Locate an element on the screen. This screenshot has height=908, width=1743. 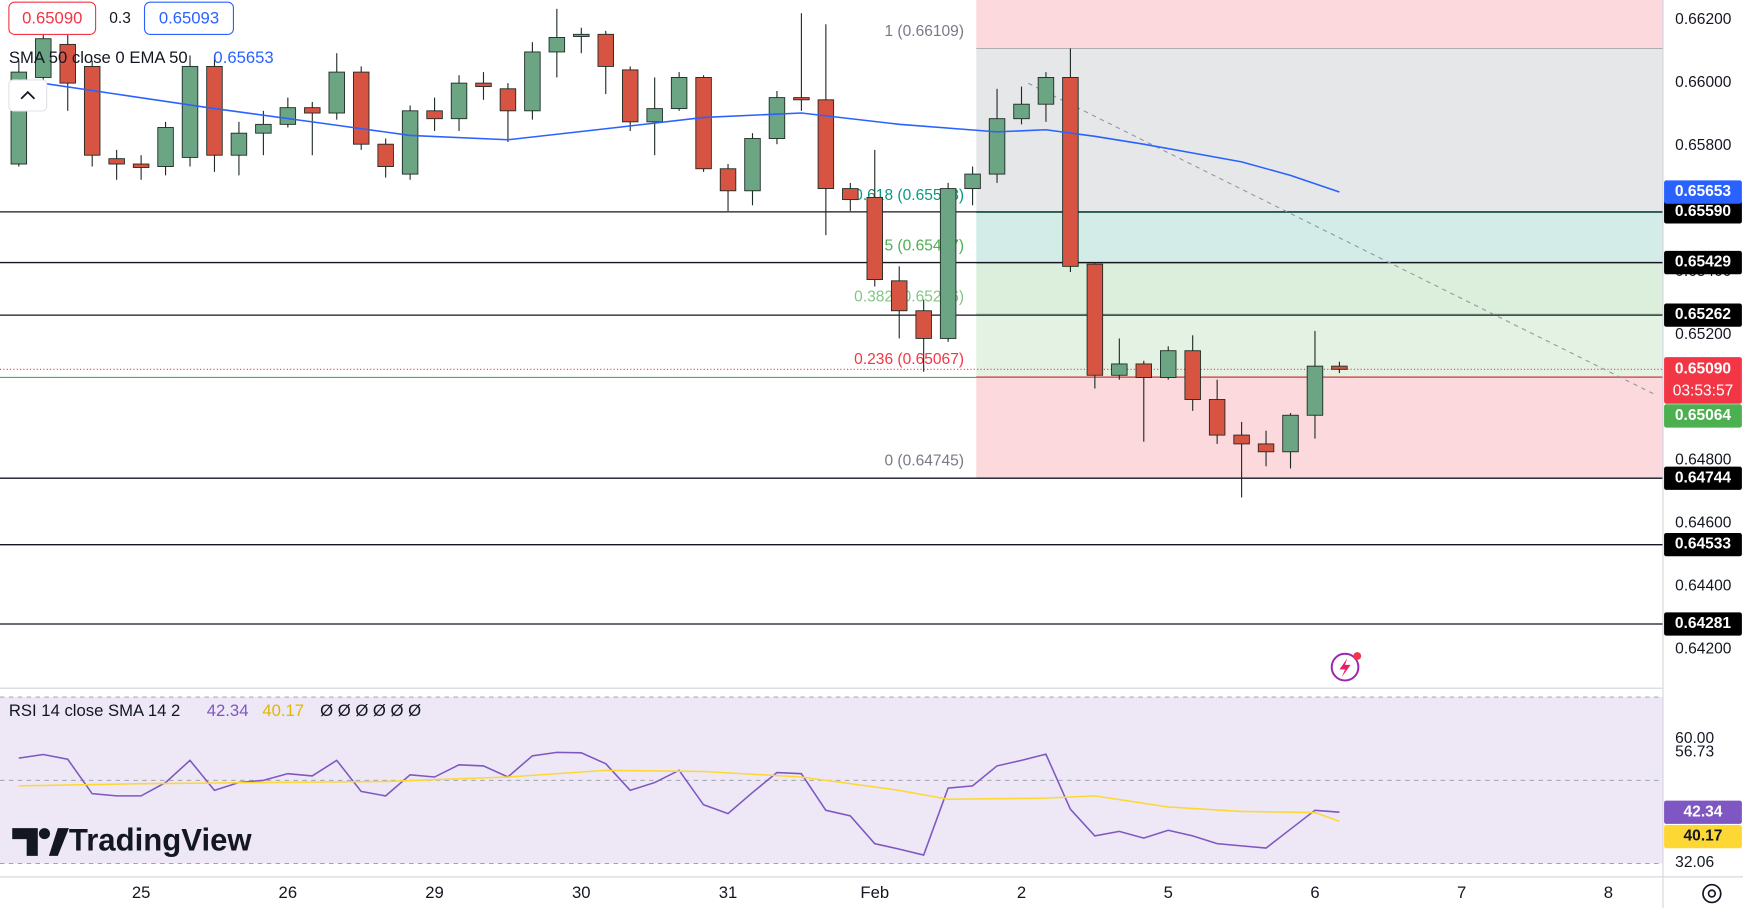
rsi-range-label: 56.73 is located at coordinates (1694, 751).